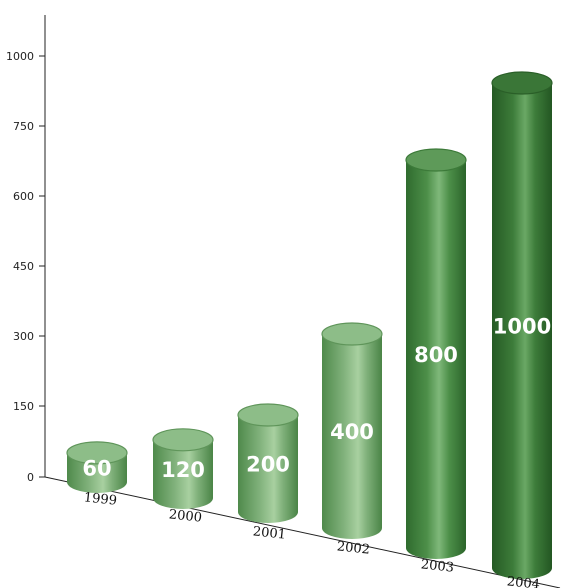 The image size is (570, 588). I want to click on bar-2001: 200, so click(268, 463).